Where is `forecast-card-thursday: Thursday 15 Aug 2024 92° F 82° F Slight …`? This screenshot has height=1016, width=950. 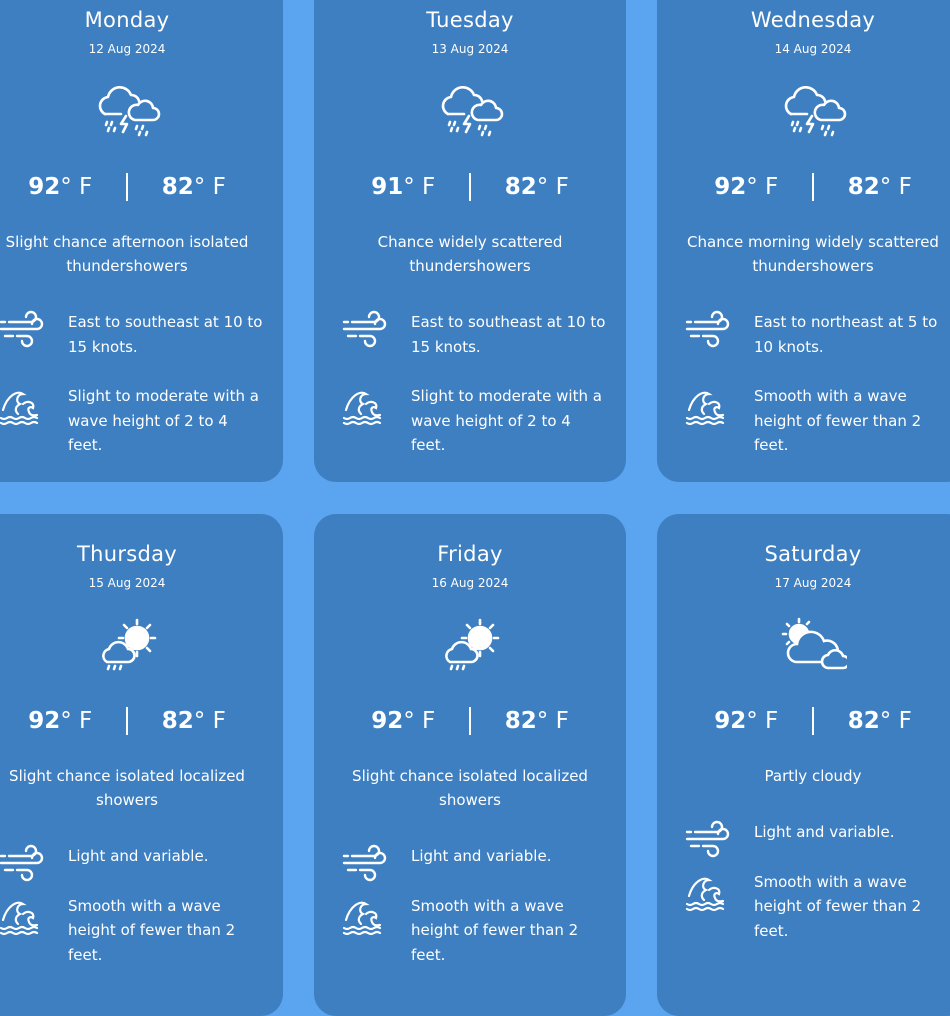 forecast-card-thursday: Thursday 15 Aug 2024 92° F 82° F Slight … is located at coordinates (141, 765).